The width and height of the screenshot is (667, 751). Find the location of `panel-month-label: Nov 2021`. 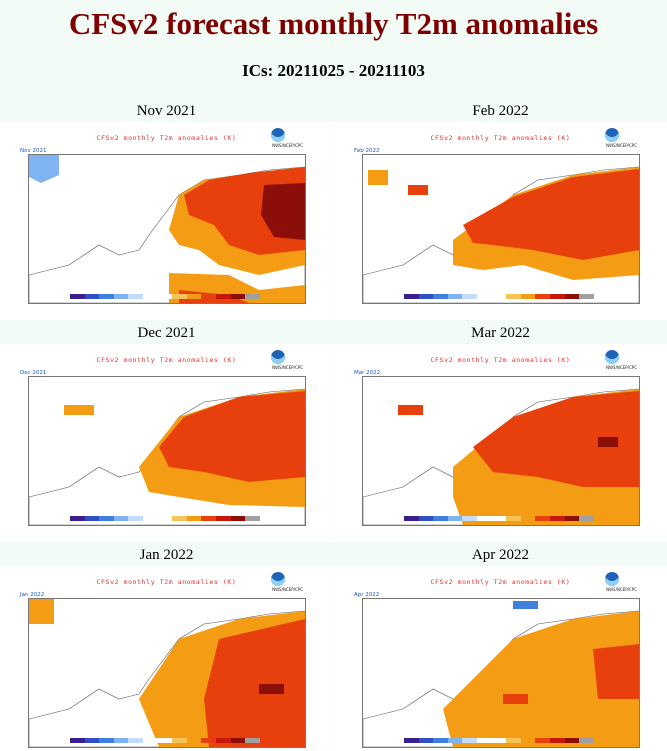

panel-month-label: Nov 2021 is located at coordinates (33, 151).